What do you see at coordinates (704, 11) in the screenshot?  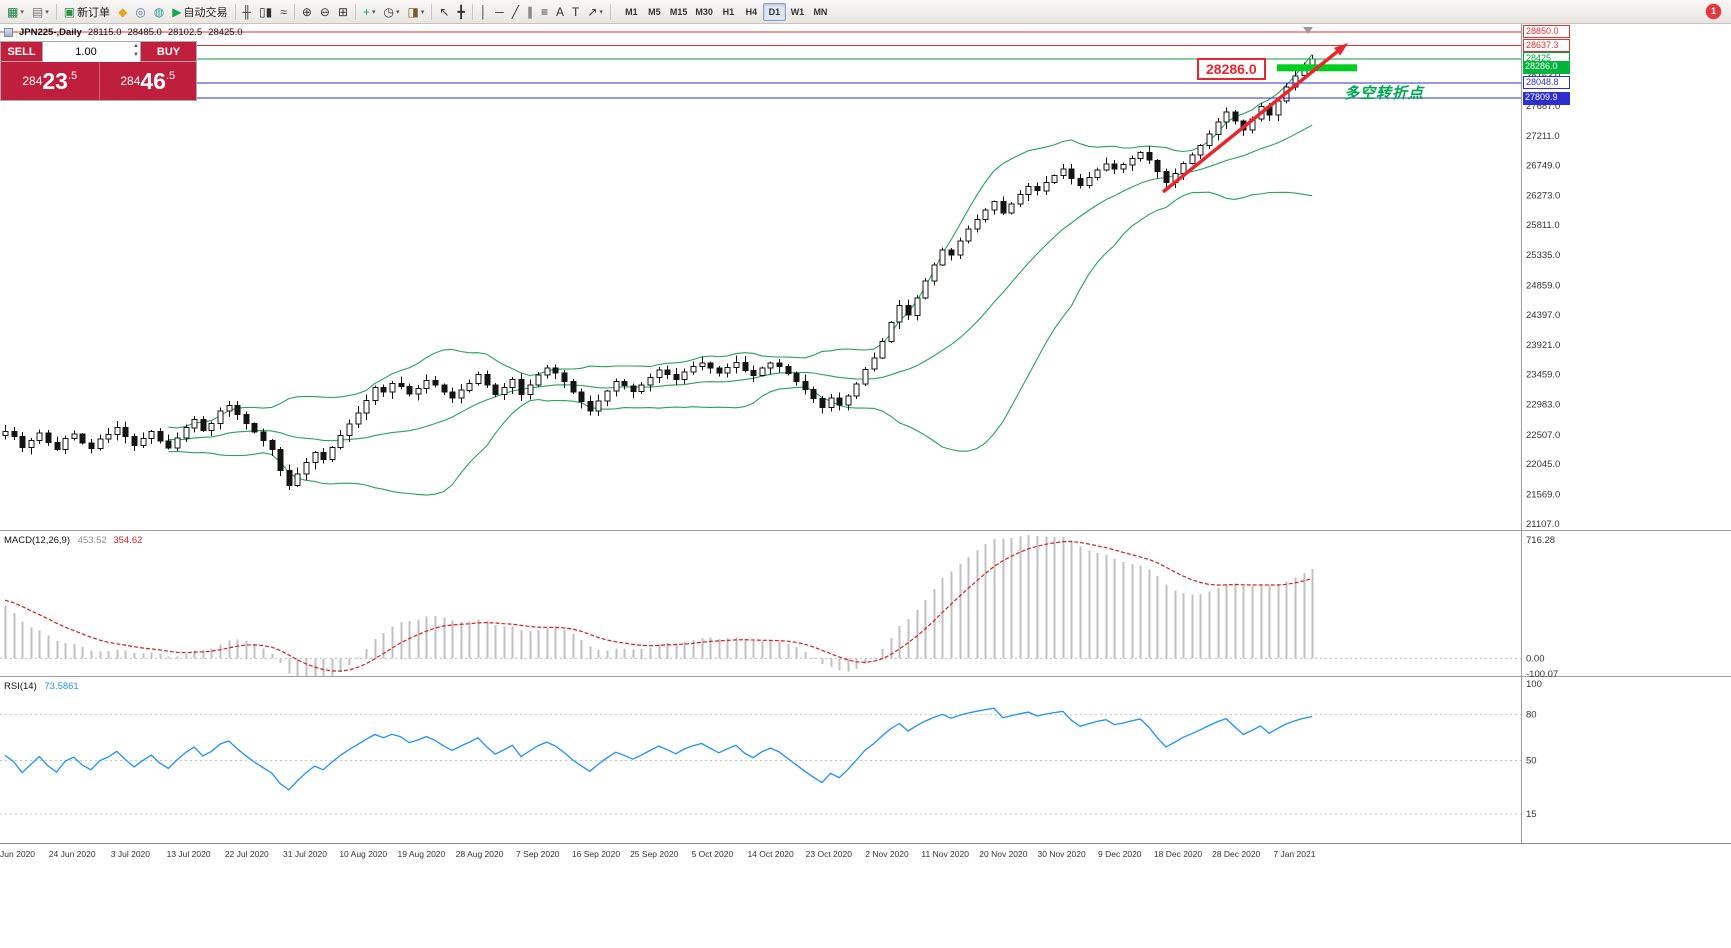 I see `timeframe-m30: M30` at bounding box center [704, 11].